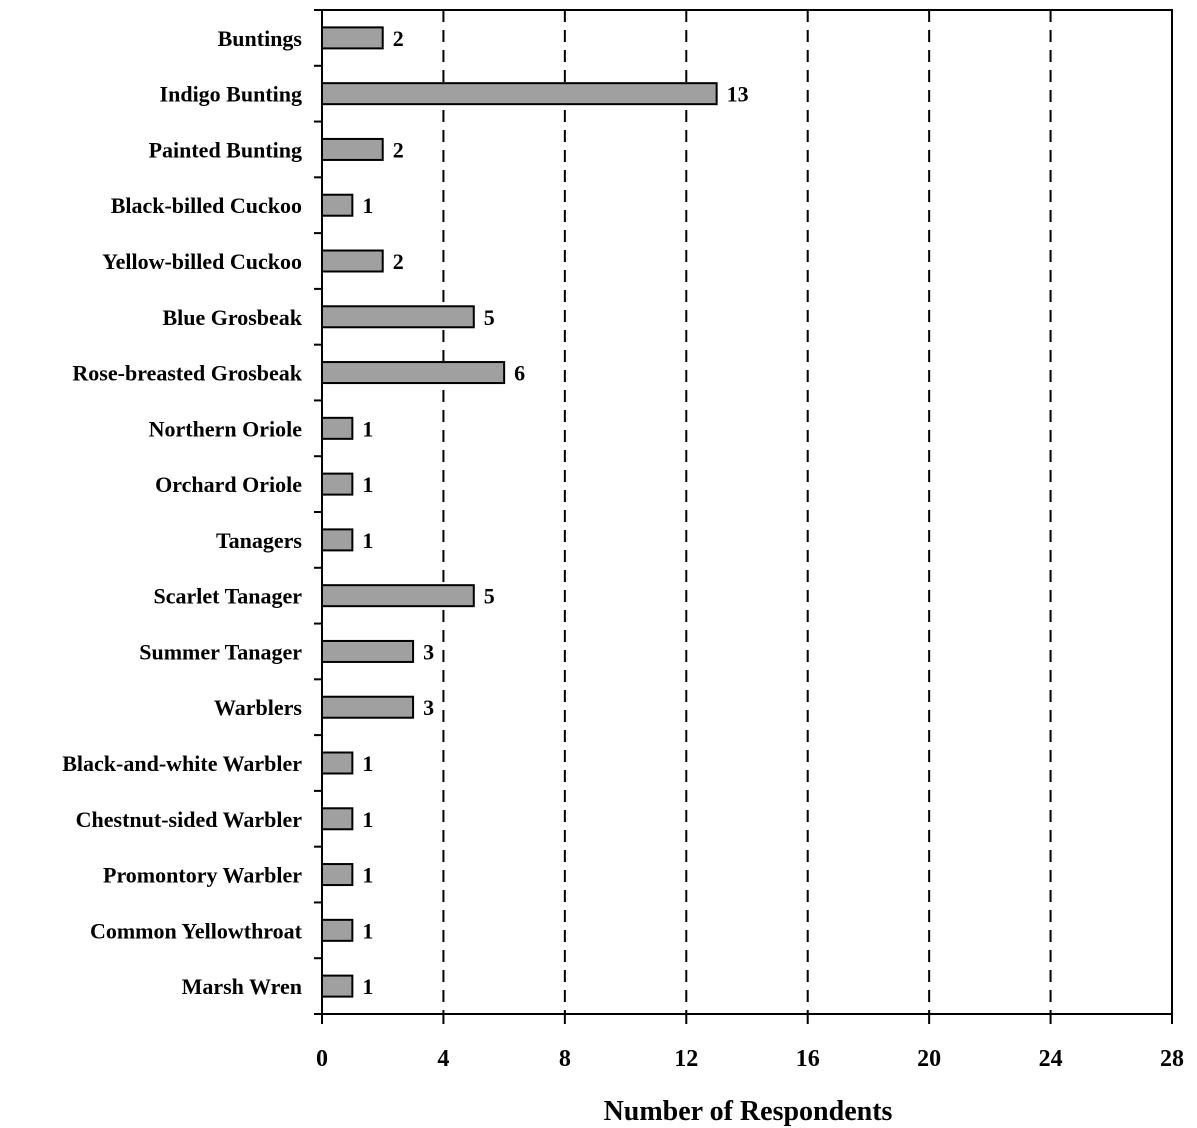 The width and height of the screenshot is (1197, 1128). Describe the element at coordinates (519, 373) in the screenshot. I see `value-label: 6` at that location.